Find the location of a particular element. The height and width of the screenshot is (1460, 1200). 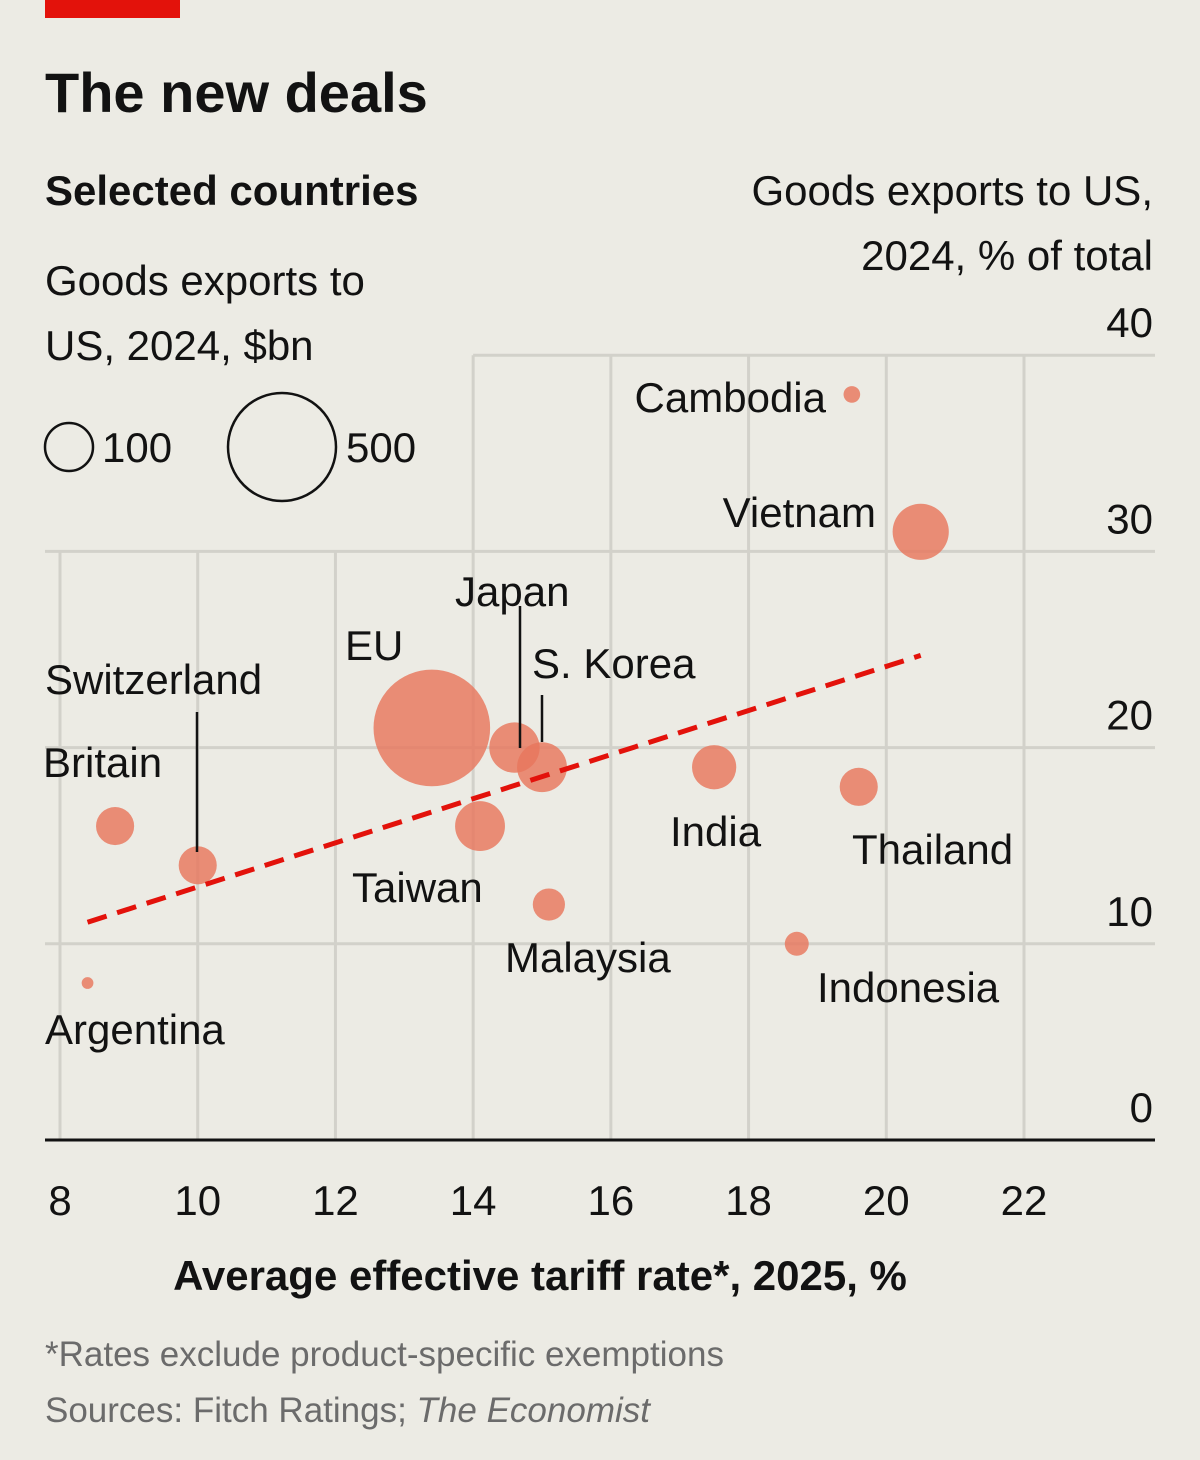

label-britain: Britain is located at coordinates (102, 762).